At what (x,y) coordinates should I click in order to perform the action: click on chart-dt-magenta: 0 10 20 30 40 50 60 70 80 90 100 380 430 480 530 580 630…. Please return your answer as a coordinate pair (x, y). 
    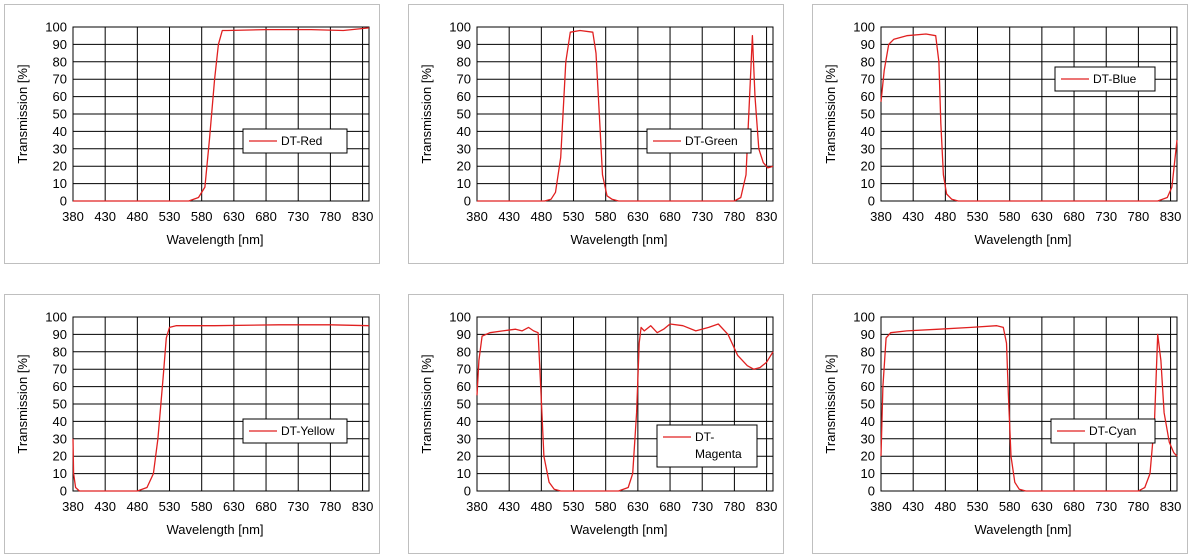
    Looking at the image, I should click on (596, 424).